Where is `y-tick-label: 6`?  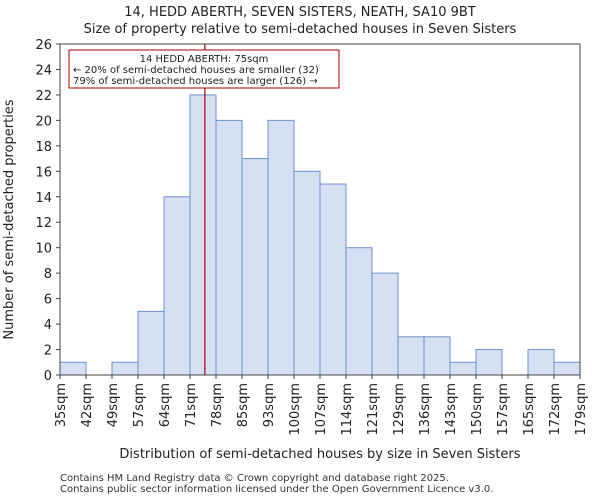
y-tick-label: 6 is located at coordinates (48, 300).